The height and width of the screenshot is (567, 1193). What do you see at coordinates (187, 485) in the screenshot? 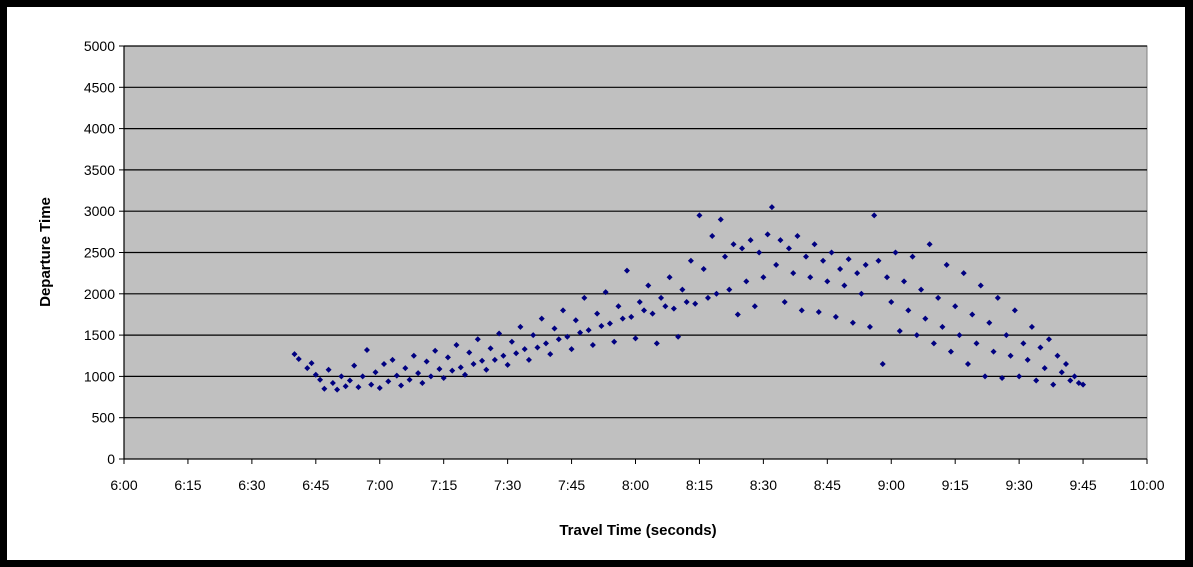
I see `x-tick-label: 6:15` at bounding box center [187, 485].